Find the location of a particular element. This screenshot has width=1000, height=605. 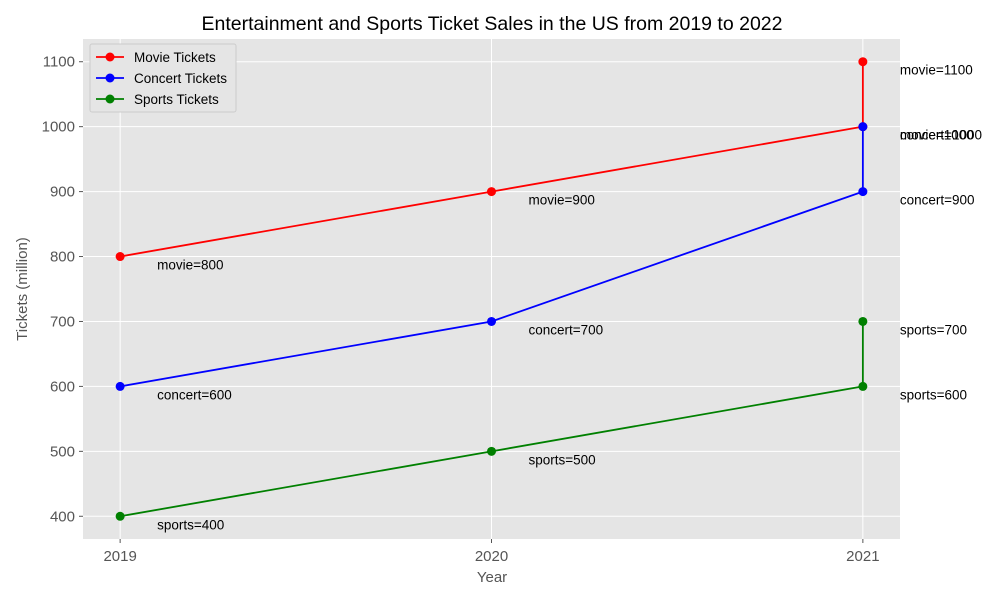

sports-tickets-data-label: sports=700 is located at coordinates (933, 329).